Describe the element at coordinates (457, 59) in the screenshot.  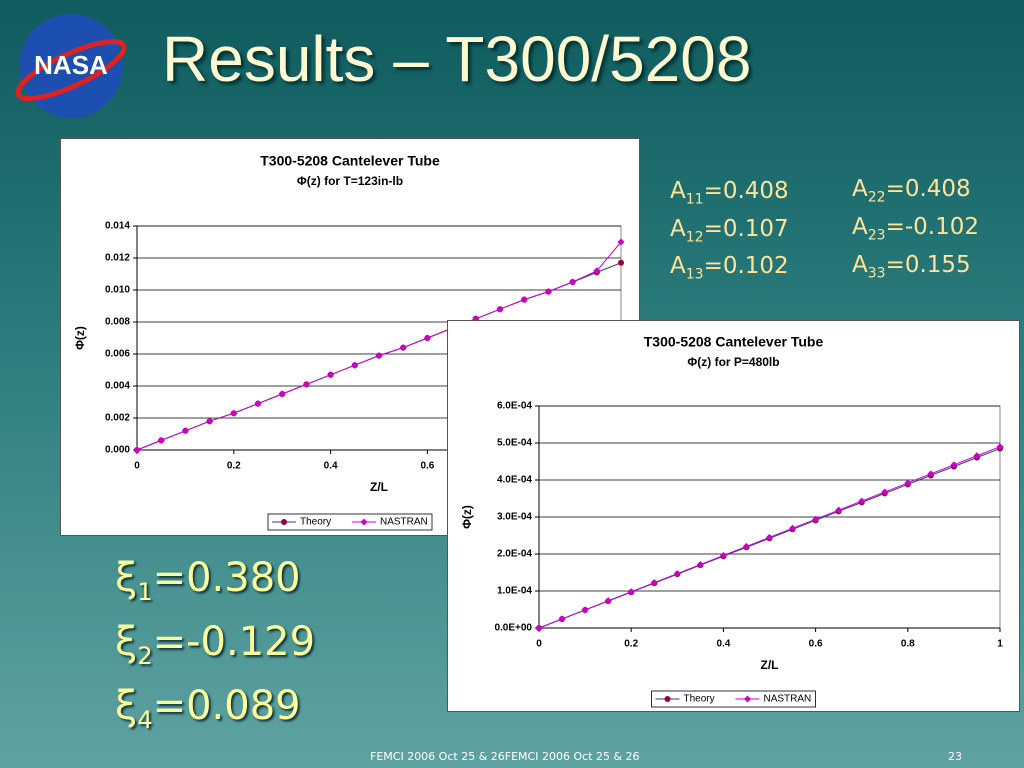
I see `slide-title: Results – T300/5208` at that location.